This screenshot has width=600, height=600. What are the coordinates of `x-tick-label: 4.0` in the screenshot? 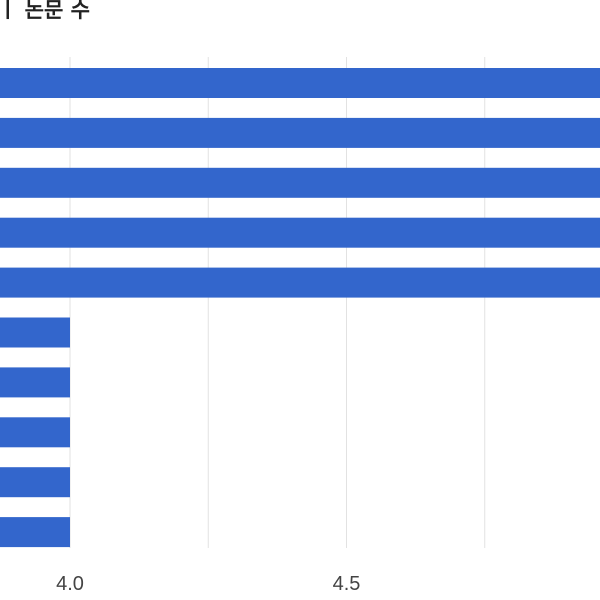 It's located at (70, 584).